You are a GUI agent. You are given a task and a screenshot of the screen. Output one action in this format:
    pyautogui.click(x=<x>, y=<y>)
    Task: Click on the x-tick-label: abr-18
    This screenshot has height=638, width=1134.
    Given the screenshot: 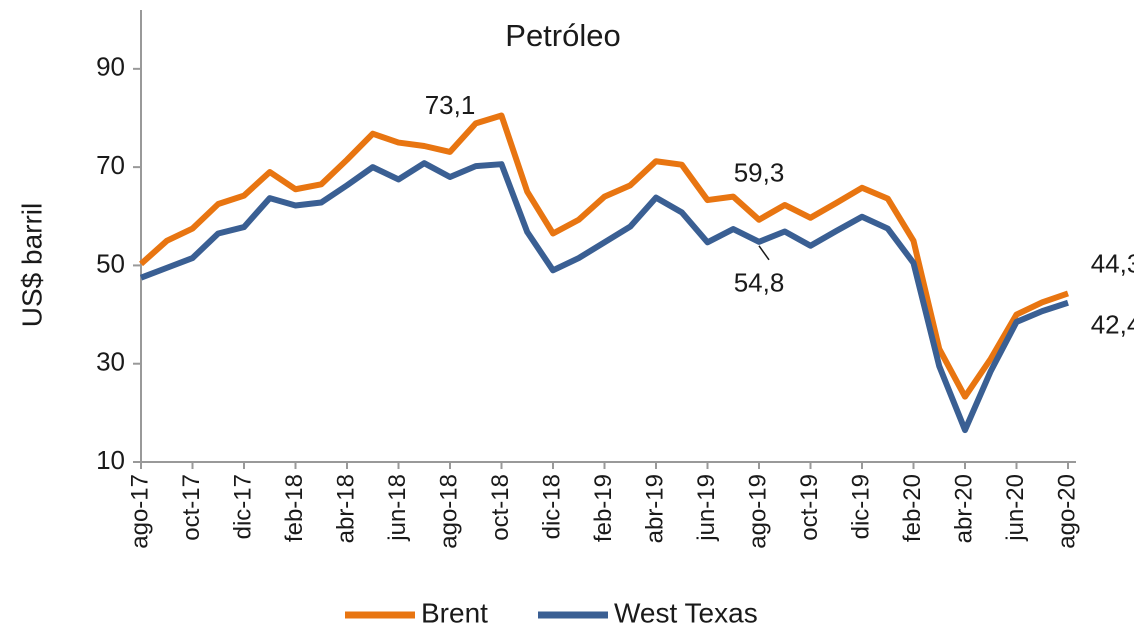 What is the action you would take?
    pyautogui.click(x=345, y=508)
    